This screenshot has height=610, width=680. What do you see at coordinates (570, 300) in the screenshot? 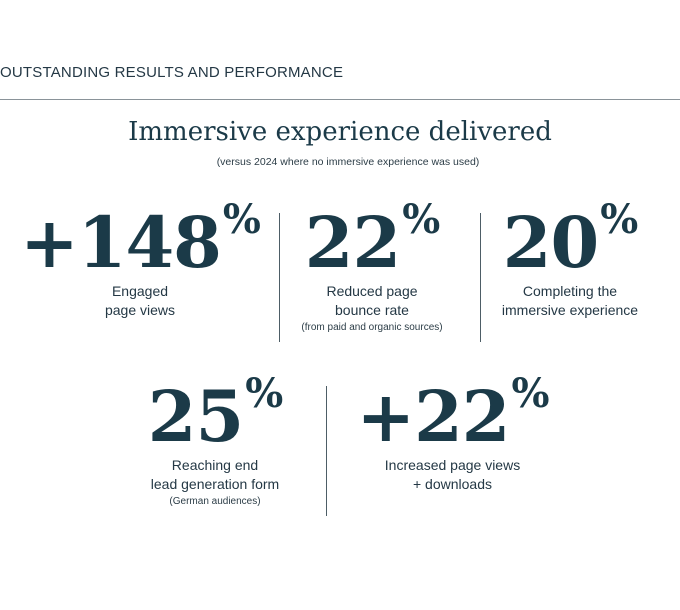
I see `stat-label: Completing the immersive experience` at bounding box center [570, 300].